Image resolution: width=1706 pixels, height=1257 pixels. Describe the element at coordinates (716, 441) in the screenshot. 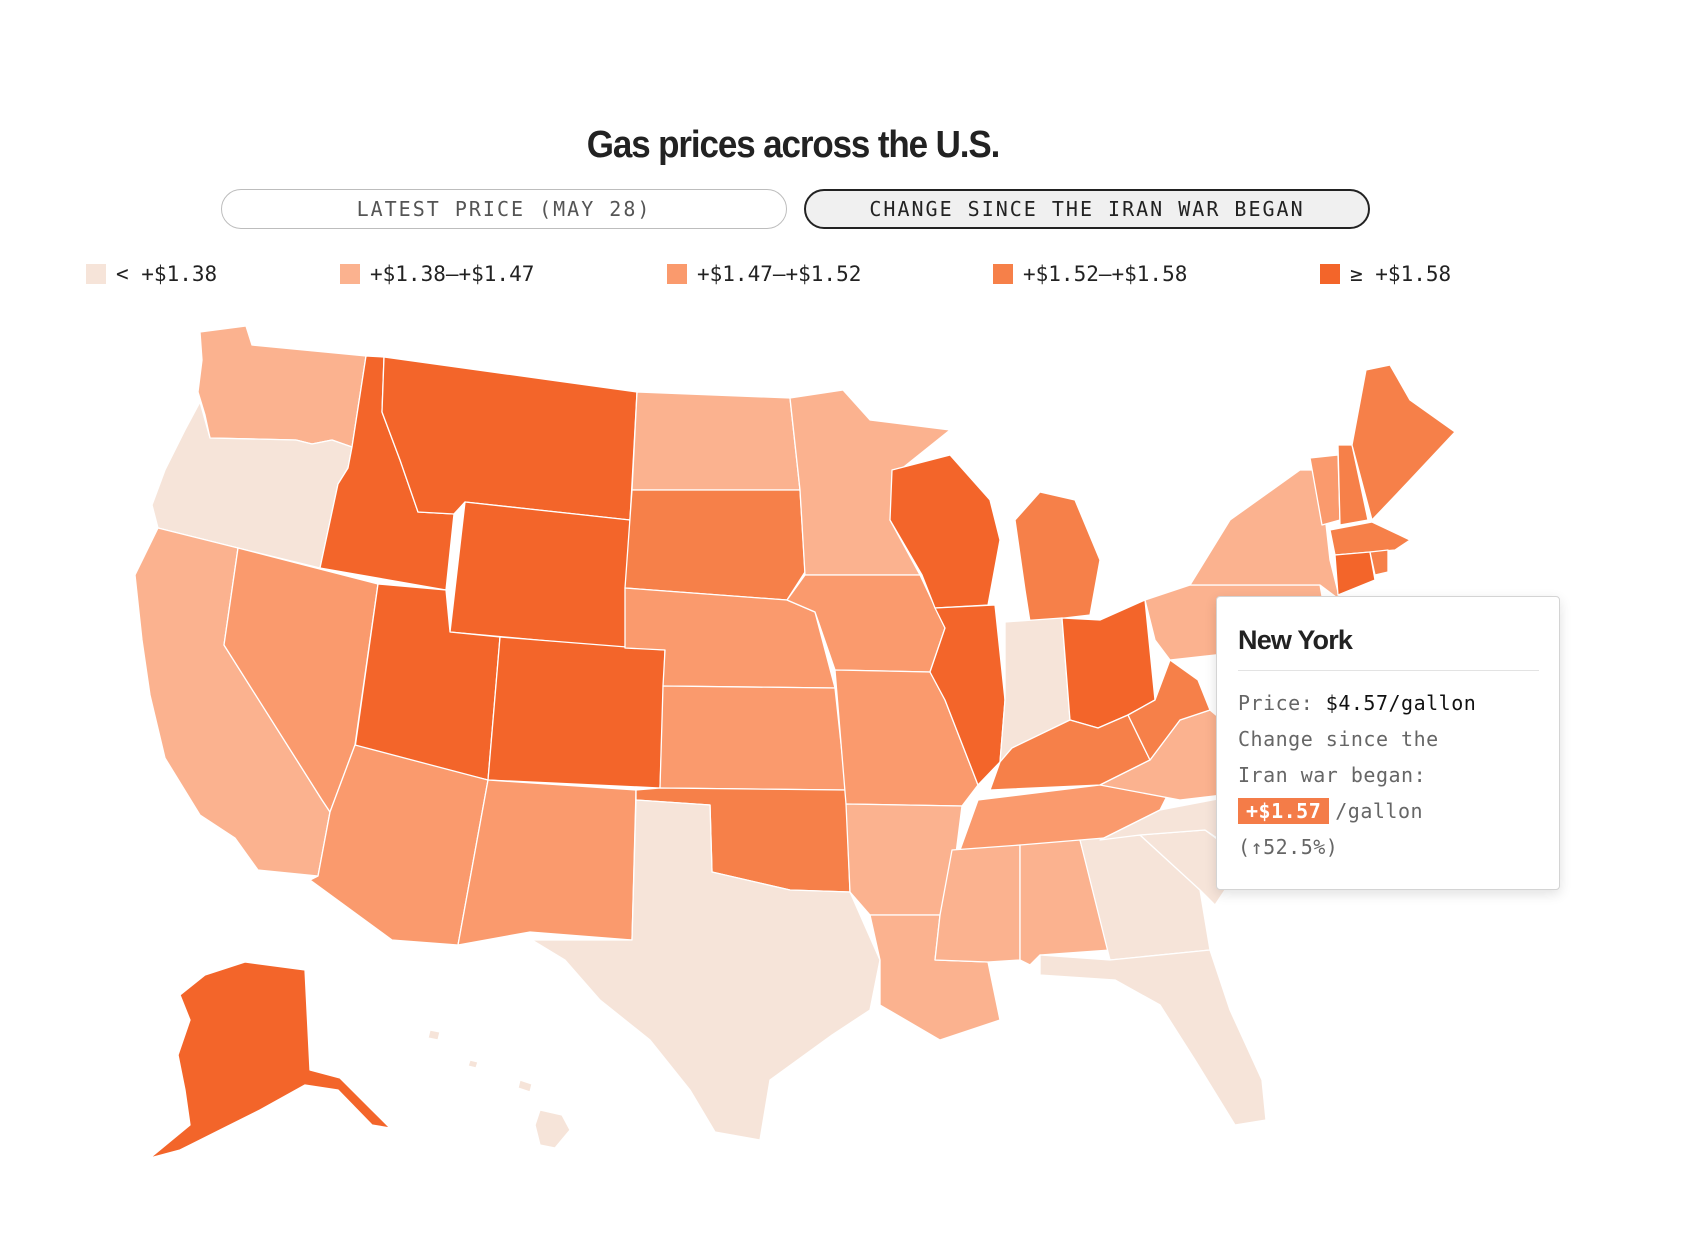

I see `state-north-dakota` at that location.